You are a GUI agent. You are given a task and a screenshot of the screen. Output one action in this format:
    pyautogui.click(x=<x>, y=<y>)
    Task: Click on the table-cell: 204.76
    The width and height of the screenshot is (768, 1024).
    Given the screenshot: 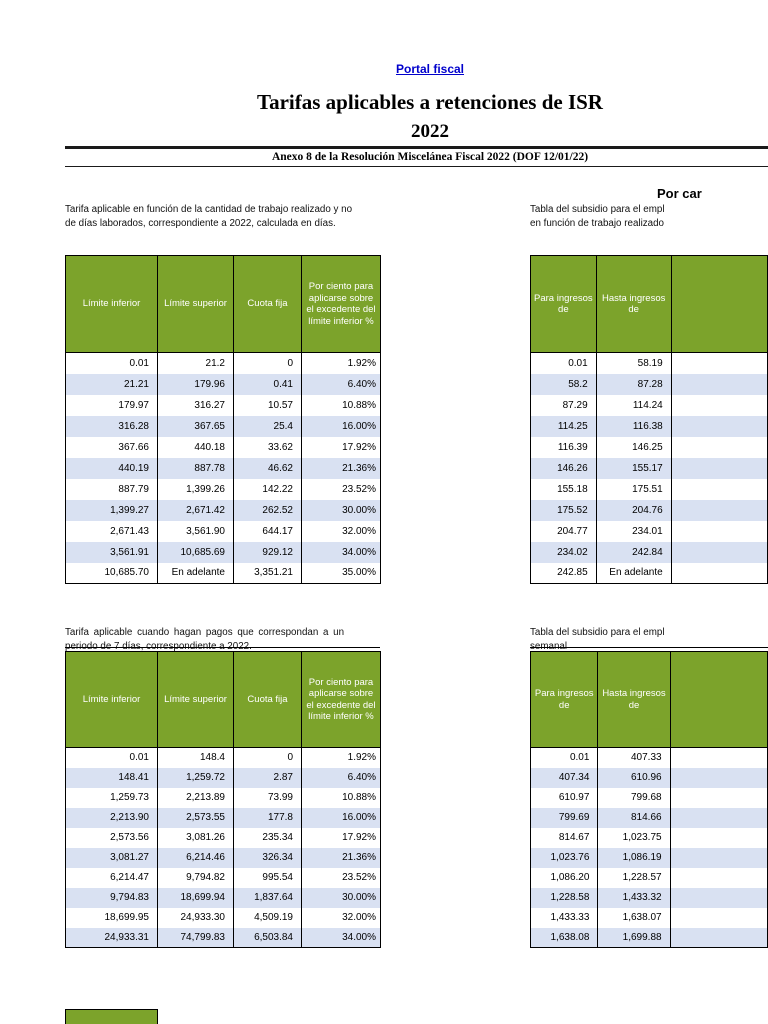 What is the action you would take?
    pyautogui.click(x=633, y=510)
    